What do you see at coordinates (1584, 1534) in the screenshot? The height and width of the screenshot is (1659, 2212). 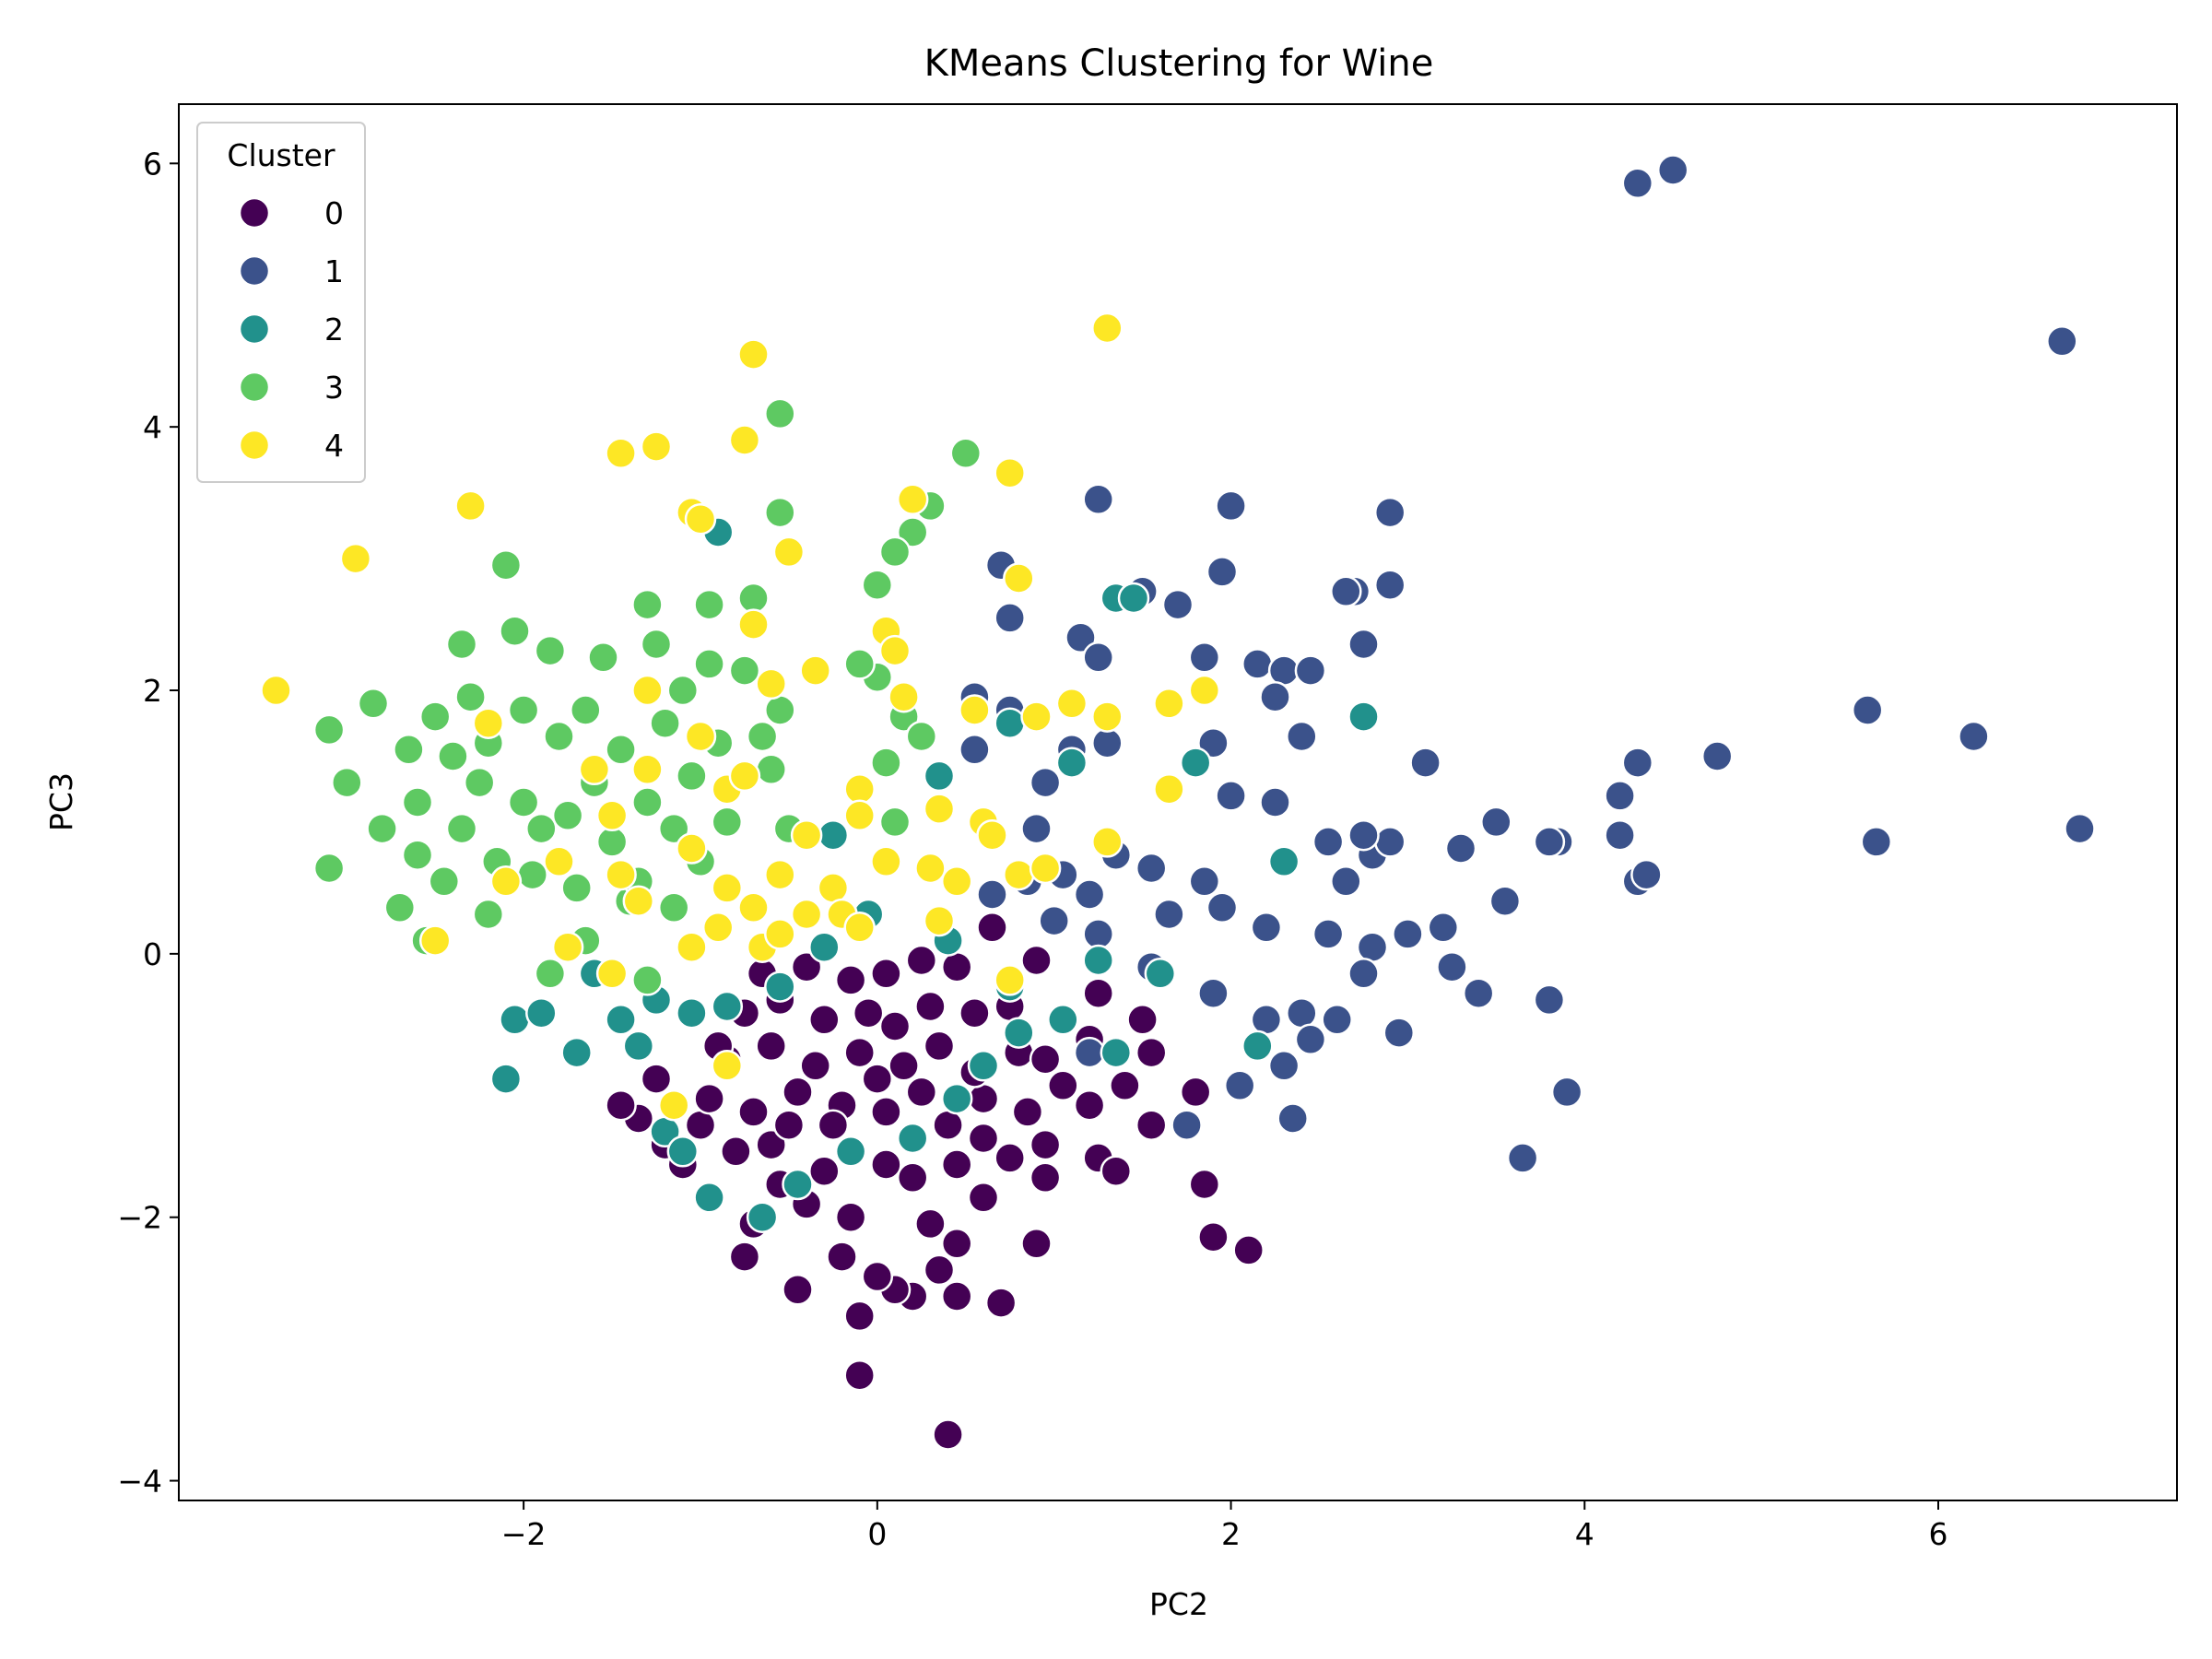 I see `x-tick-label: 4` at bounding box center [1584, 1534].